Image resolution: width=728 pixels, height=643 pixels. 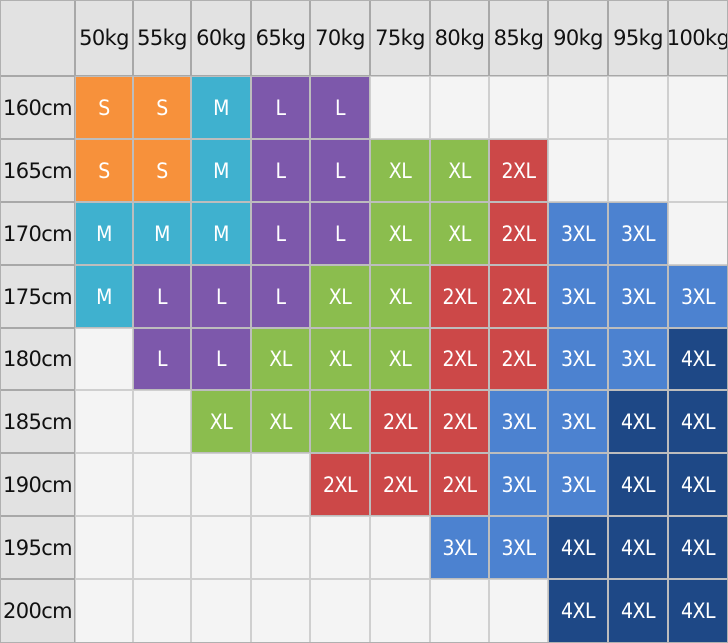 I want to click on height-header: 185cm, so click(x=37, y=421).